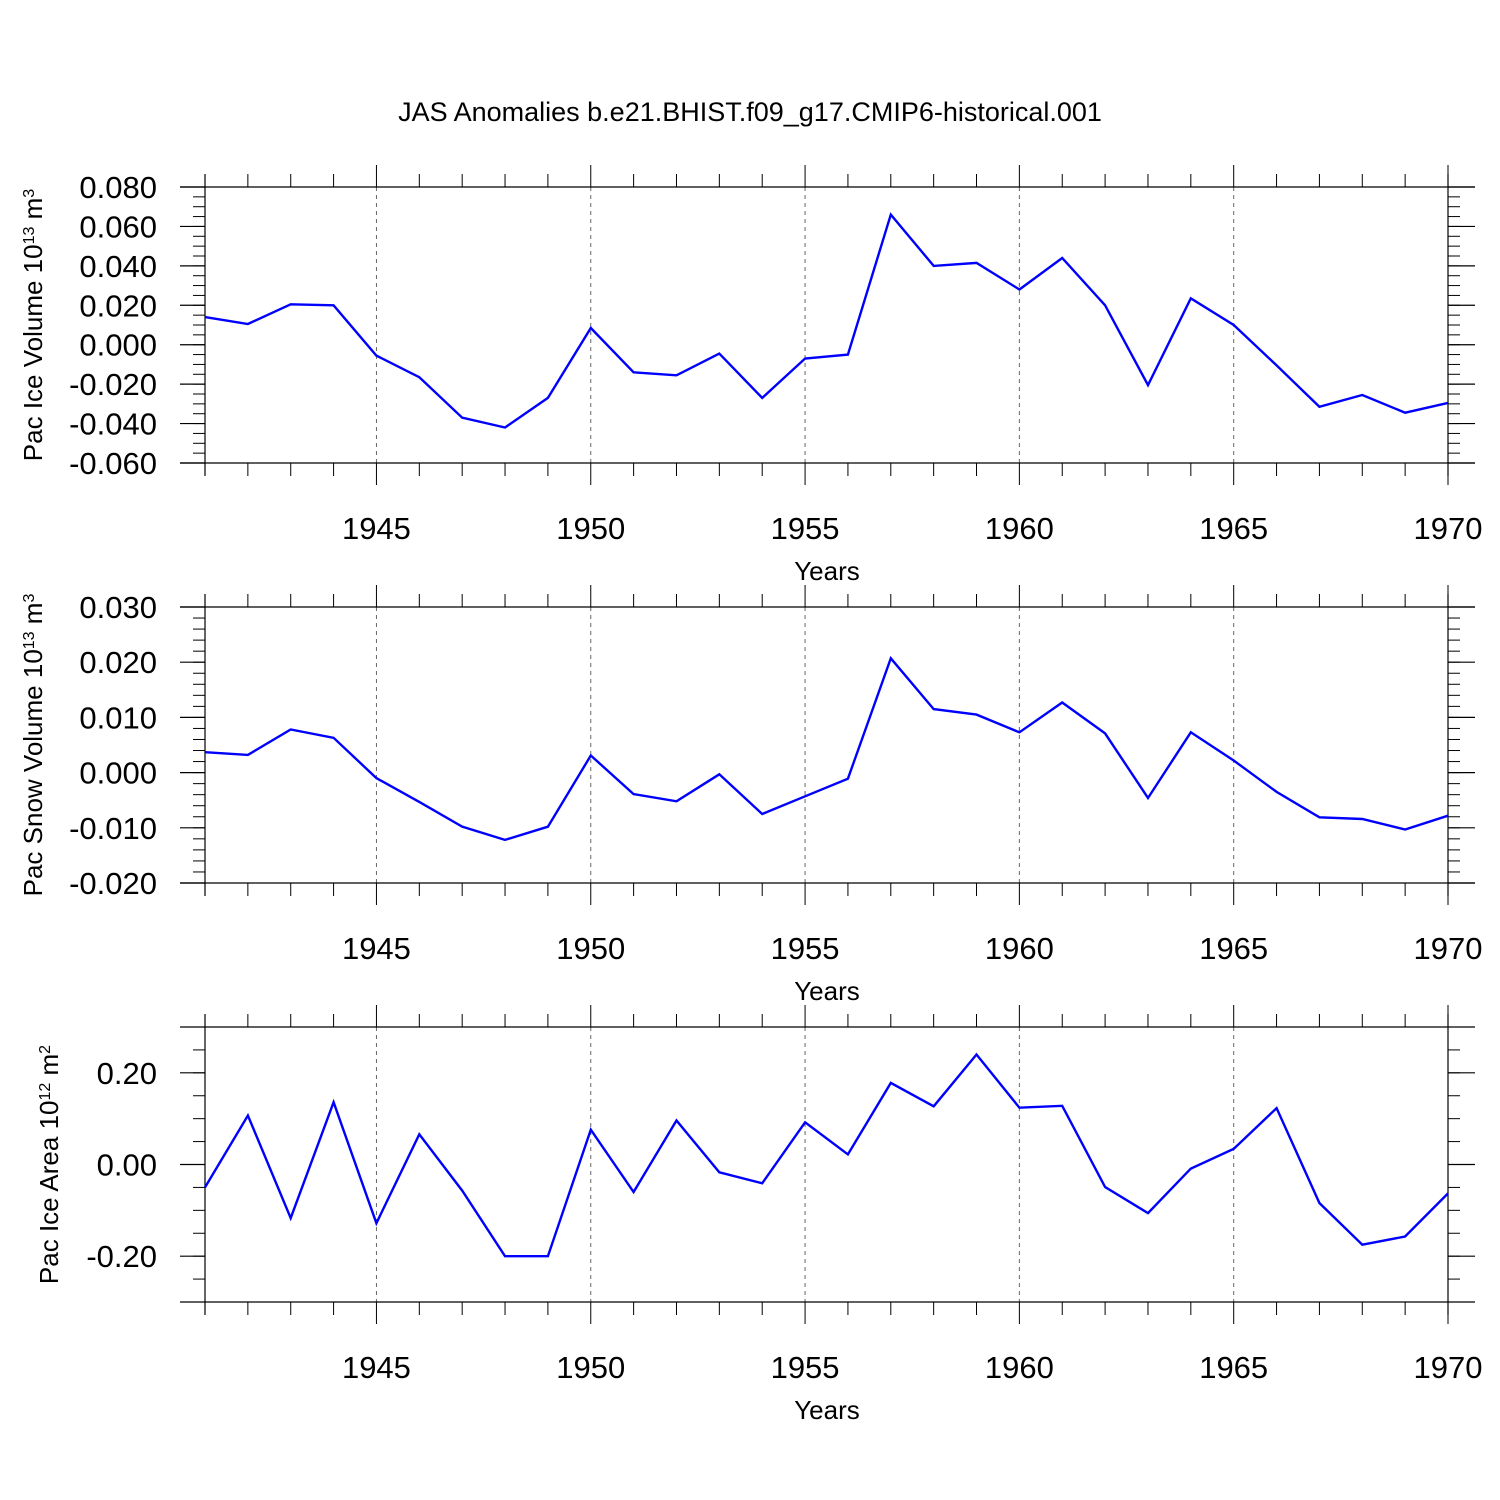 This screenshot has width=1500, height=1500. I want to click on y-tick-label: 0.040, so click(118, 266).